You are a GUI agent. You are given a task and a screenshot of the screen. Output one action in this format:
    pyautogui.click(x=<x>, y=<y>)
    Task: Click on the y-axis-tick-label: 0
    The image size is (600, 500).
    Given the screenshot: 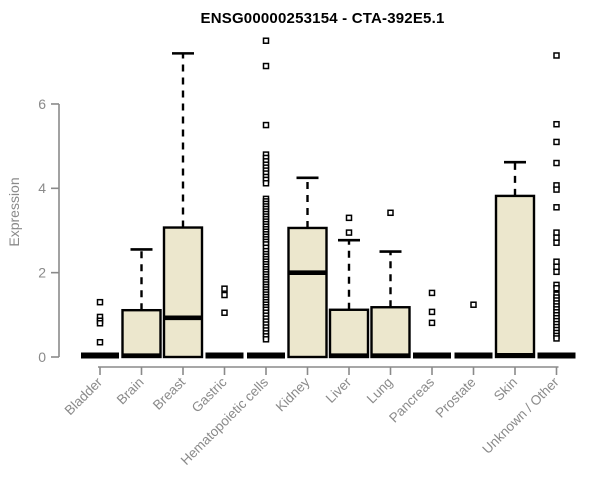 What is the action you would take?
    pyautogui.click(x=42, y=357)
    